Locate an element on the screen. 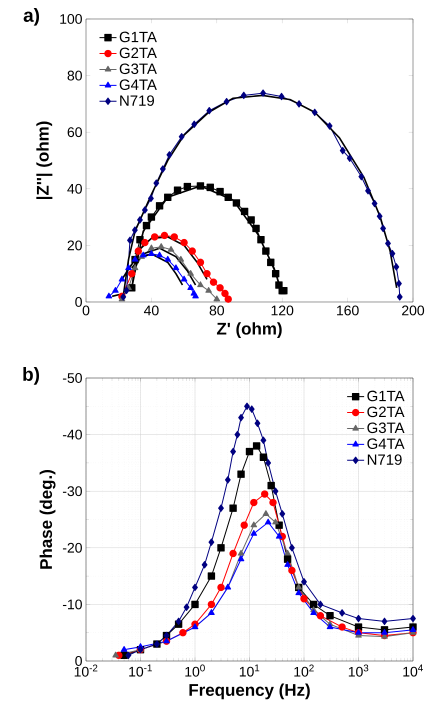  x-tick-label: 10$^{0}$ is located at coordinates (195, 670).